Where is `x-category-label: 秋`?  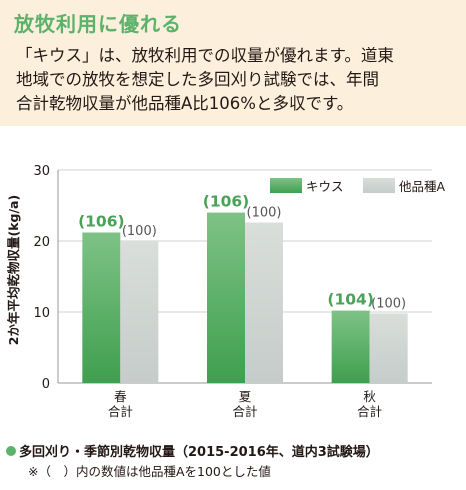 x-category-label: 秋 is located at coordinates (369, 396).